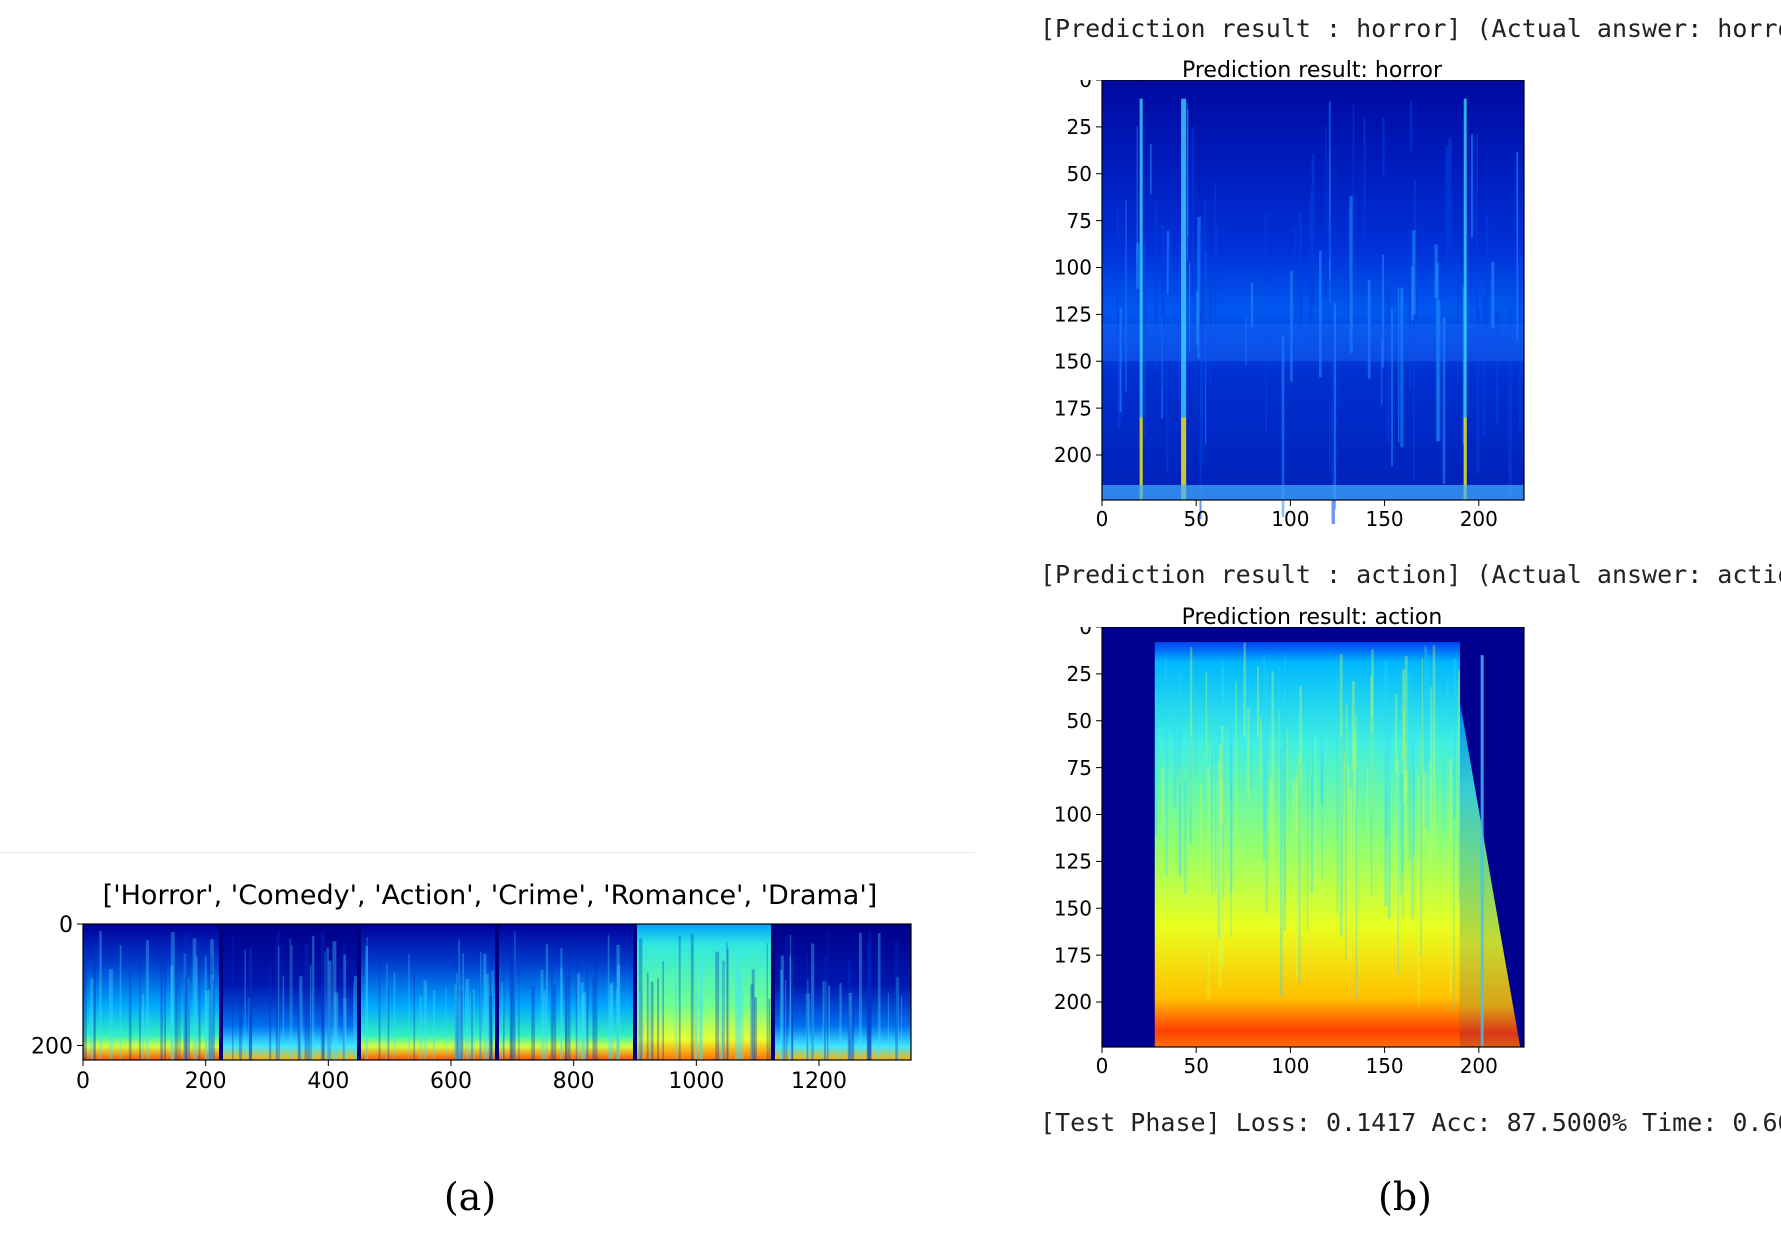  Describe the element at coordinates (1073, 455) in the screenshot. I see `y-tick-label: 200` at that location.